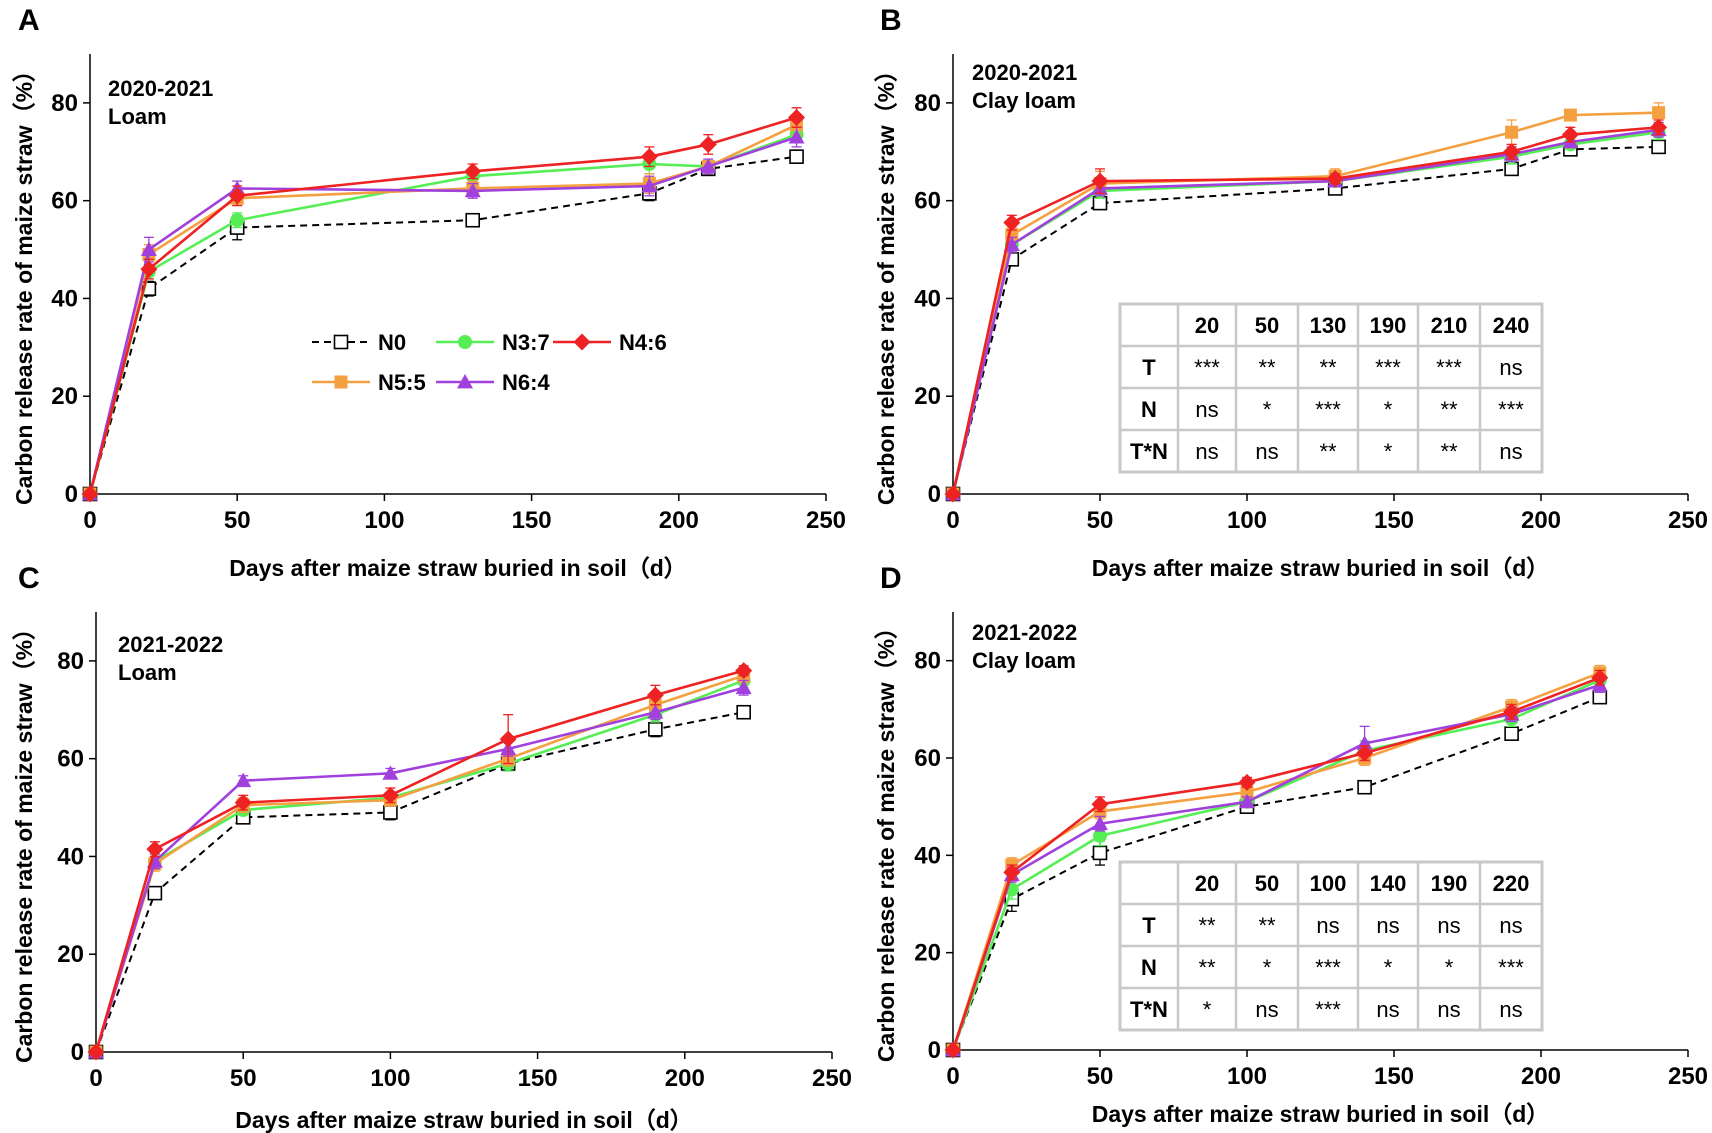  I want to click on panel-c-title: 2021-2022, so click(170, 644).